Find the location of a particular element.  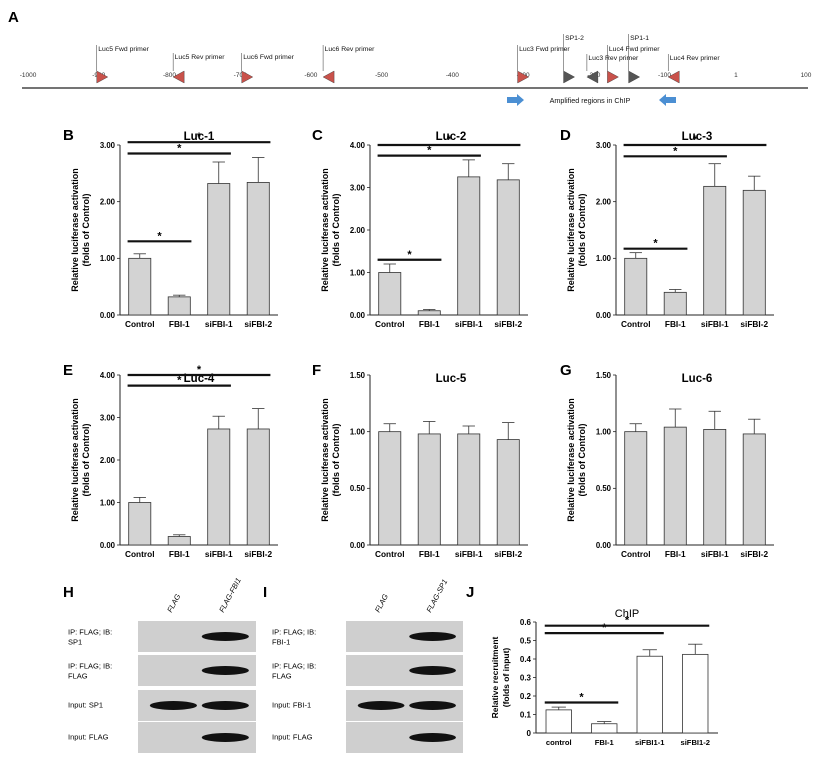

primer-label: Luc4 Rev primer is located at coordinates (695, 58).